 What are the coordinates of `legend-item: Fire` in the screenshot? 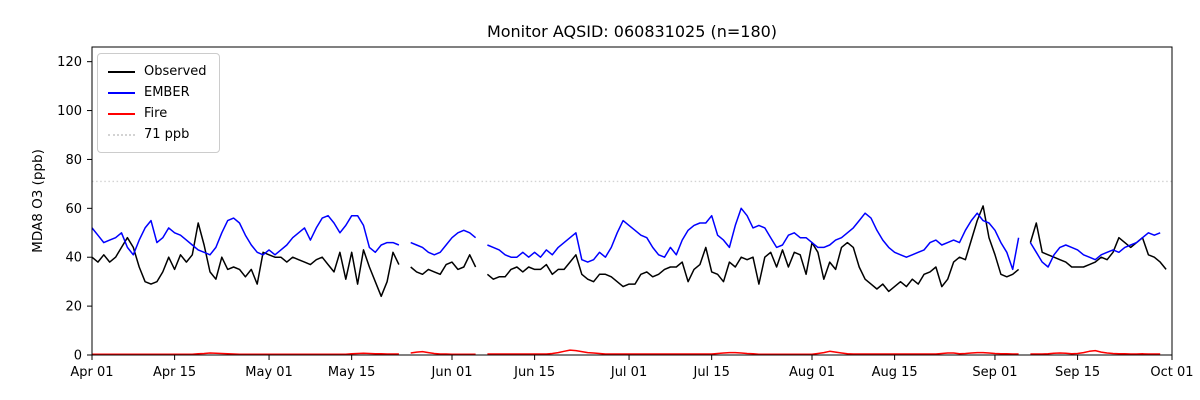 It's located at (157, 113).